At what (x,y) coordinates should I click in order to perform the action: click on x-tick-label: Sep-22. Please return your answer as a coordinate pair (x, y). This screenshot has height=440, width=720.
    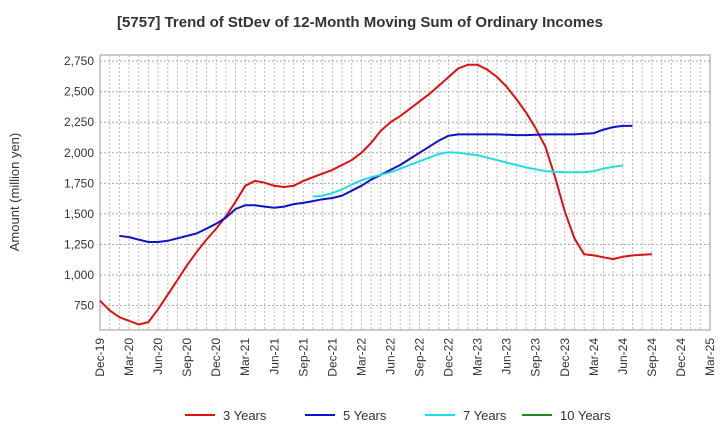
    Looking at the image, I should click on (420, 357).